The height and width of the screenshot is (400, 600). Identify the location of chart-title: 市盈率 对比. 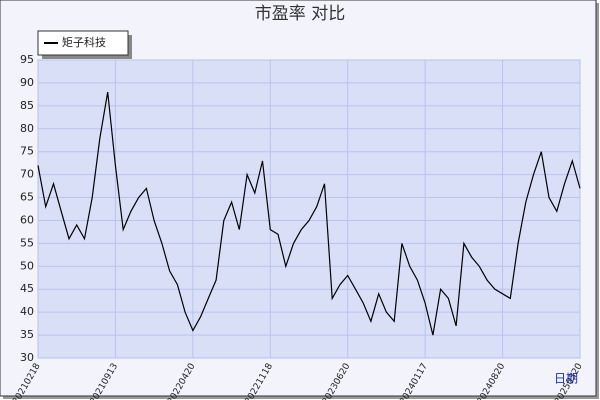
(300, 14).